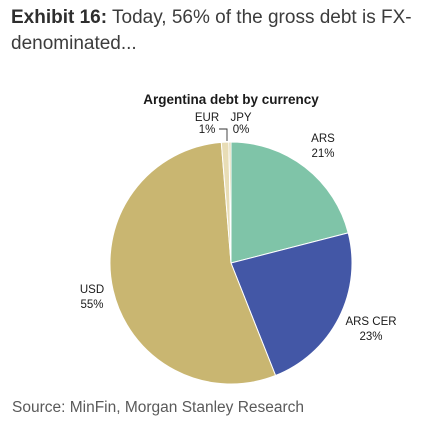 Image resolution: width=444 pixels, height=423 pixels. Describe the element at coordinates (289, 202) in the screenshot. I see `pie-slice-ars` at that location.